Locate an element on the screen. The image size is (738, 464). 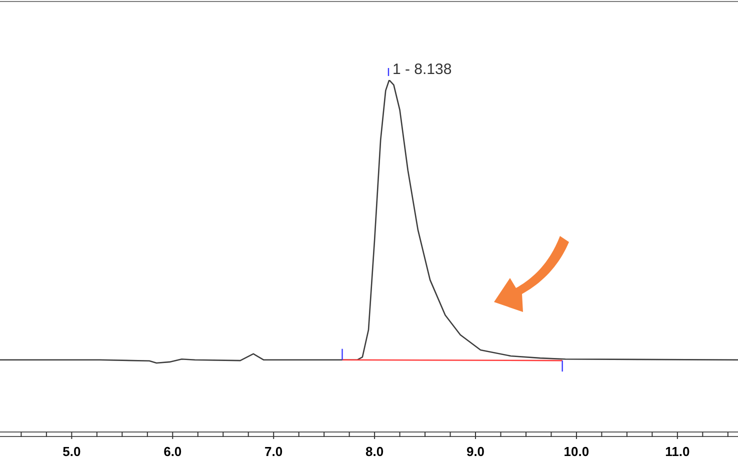
x-tick-label: 11.0 is located at coordinates (677, 451).